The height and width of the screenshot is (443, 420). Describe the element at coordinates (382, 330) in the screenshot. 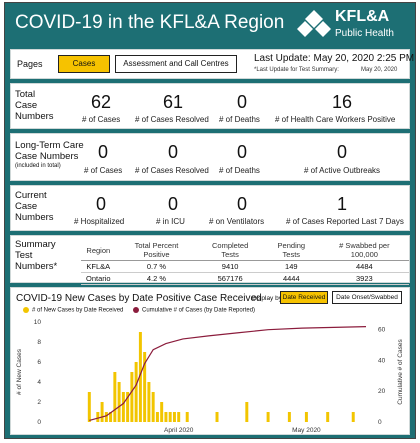

I see `y-tick-right: 60` at that location.